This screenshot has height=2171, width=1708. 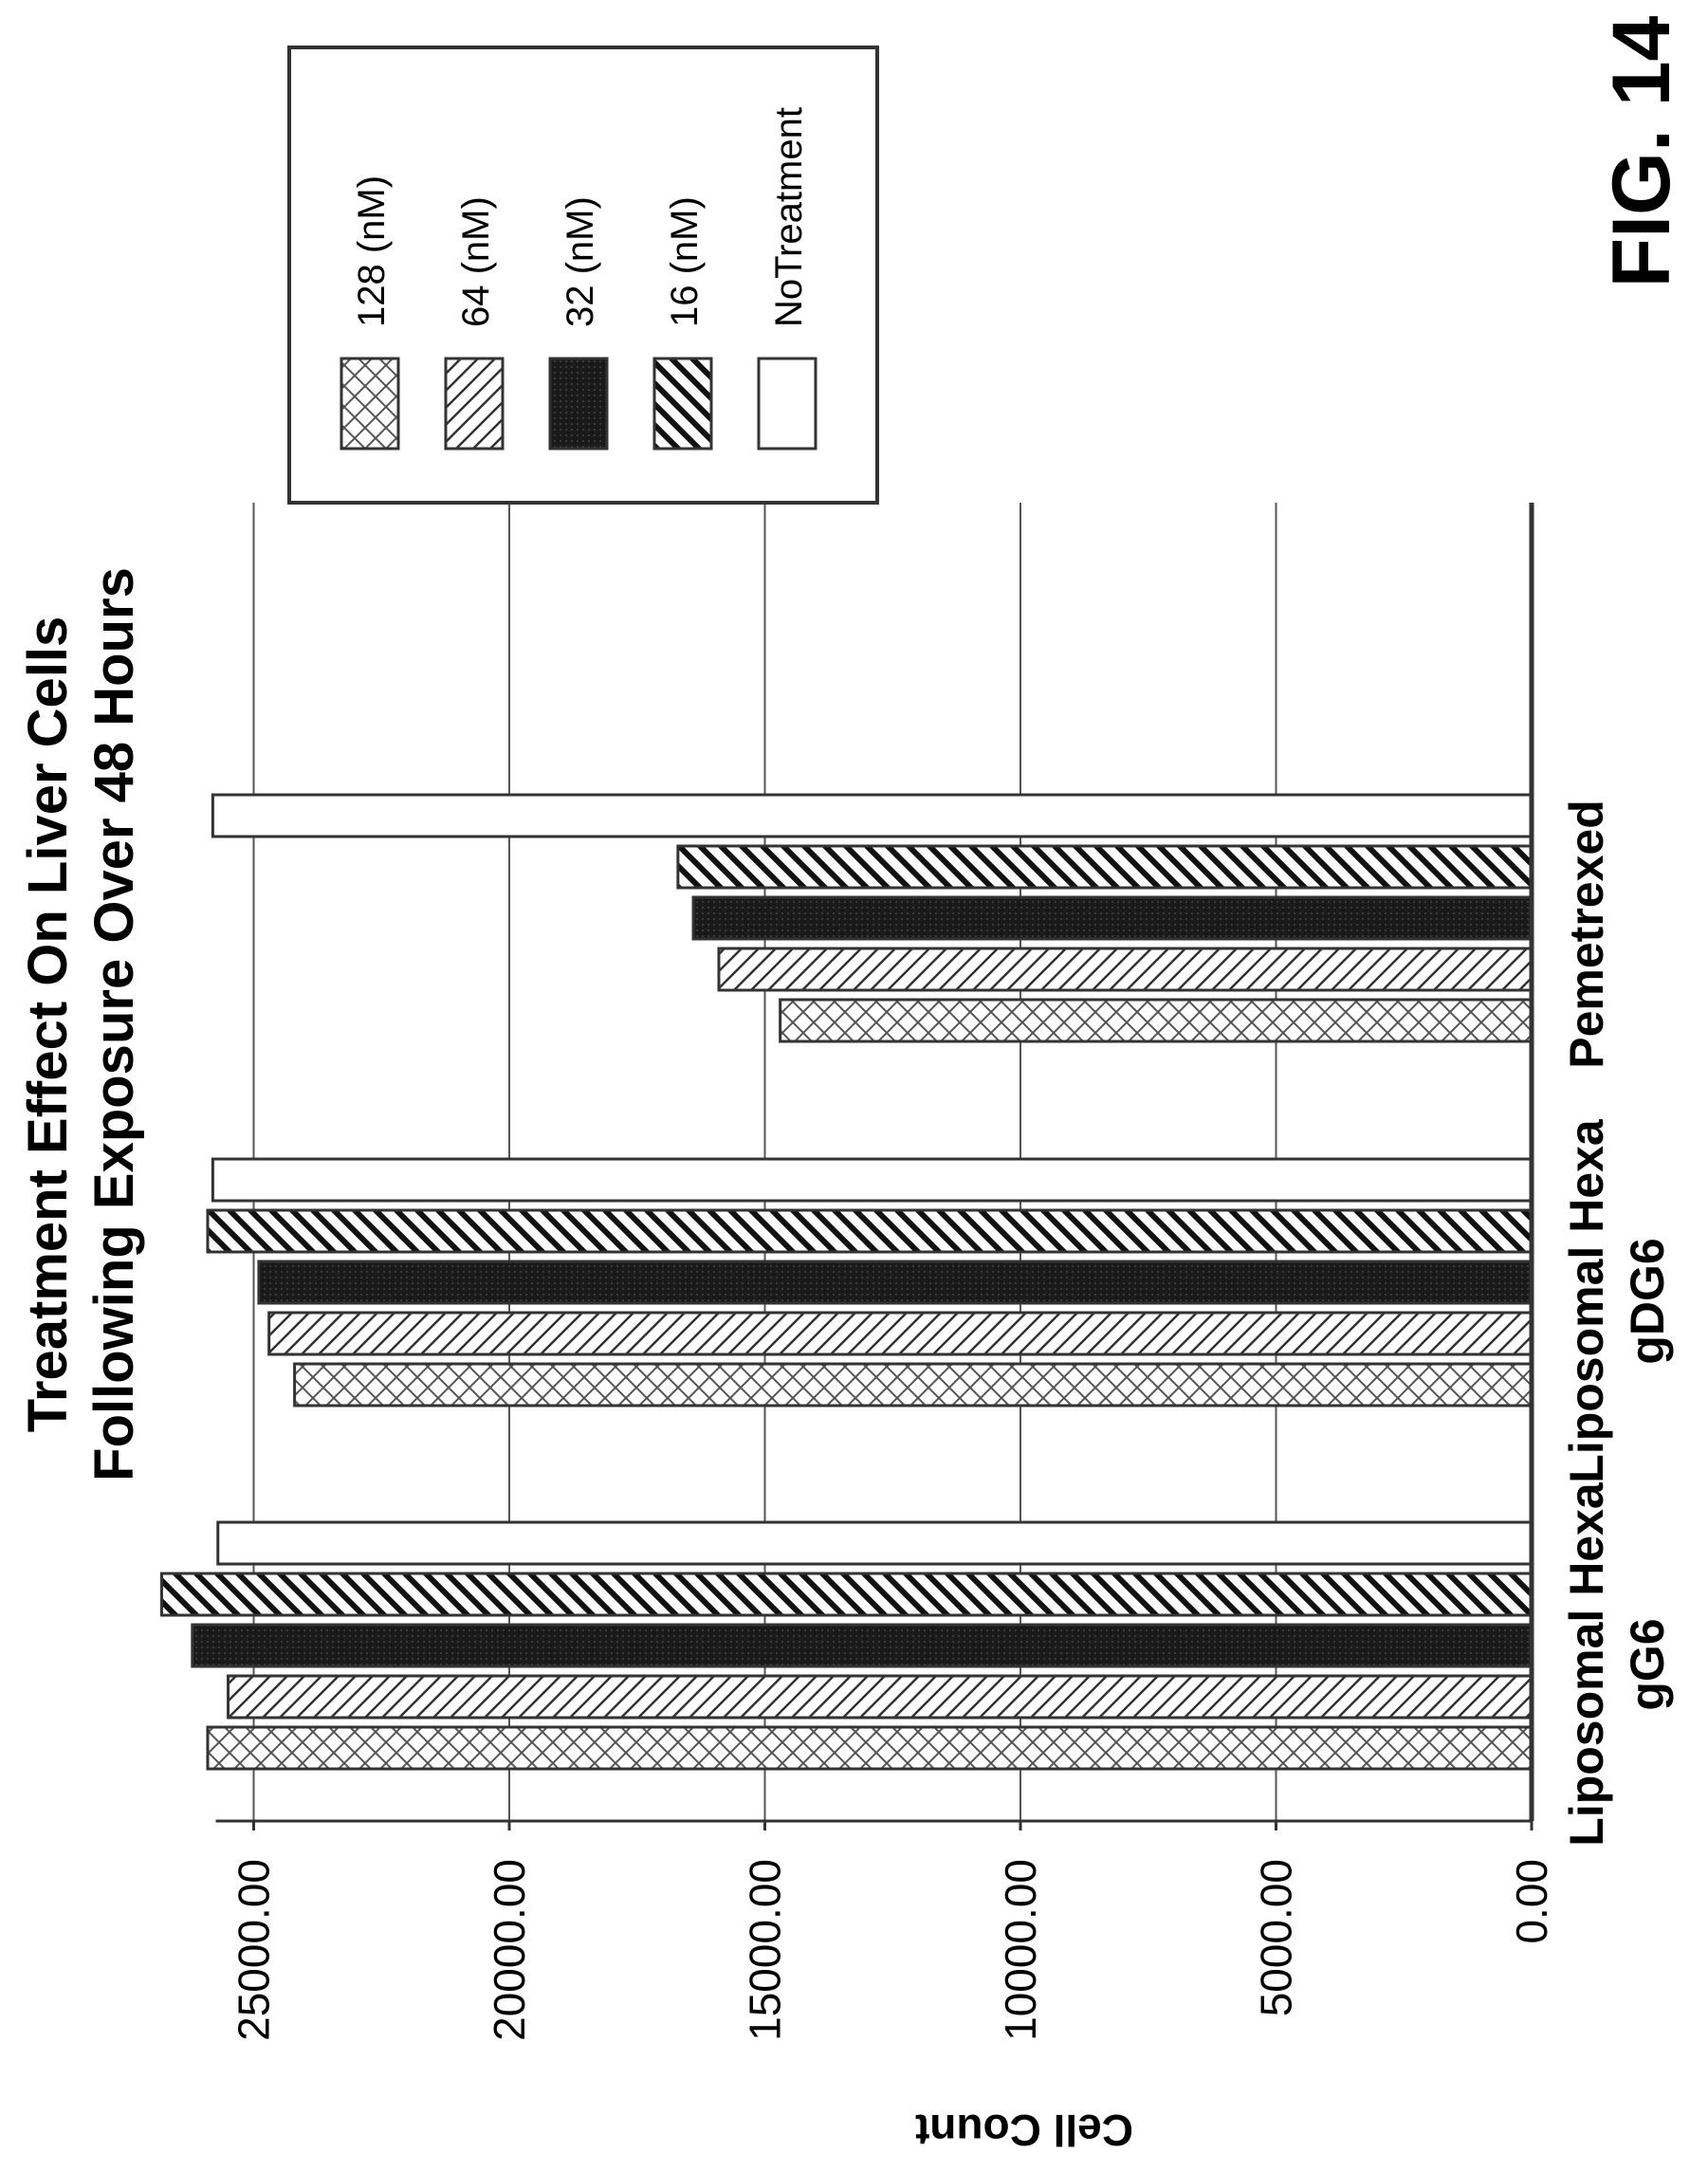 I want to click on y-axis-label: Cell Count, so click(x=1024, y=2130).